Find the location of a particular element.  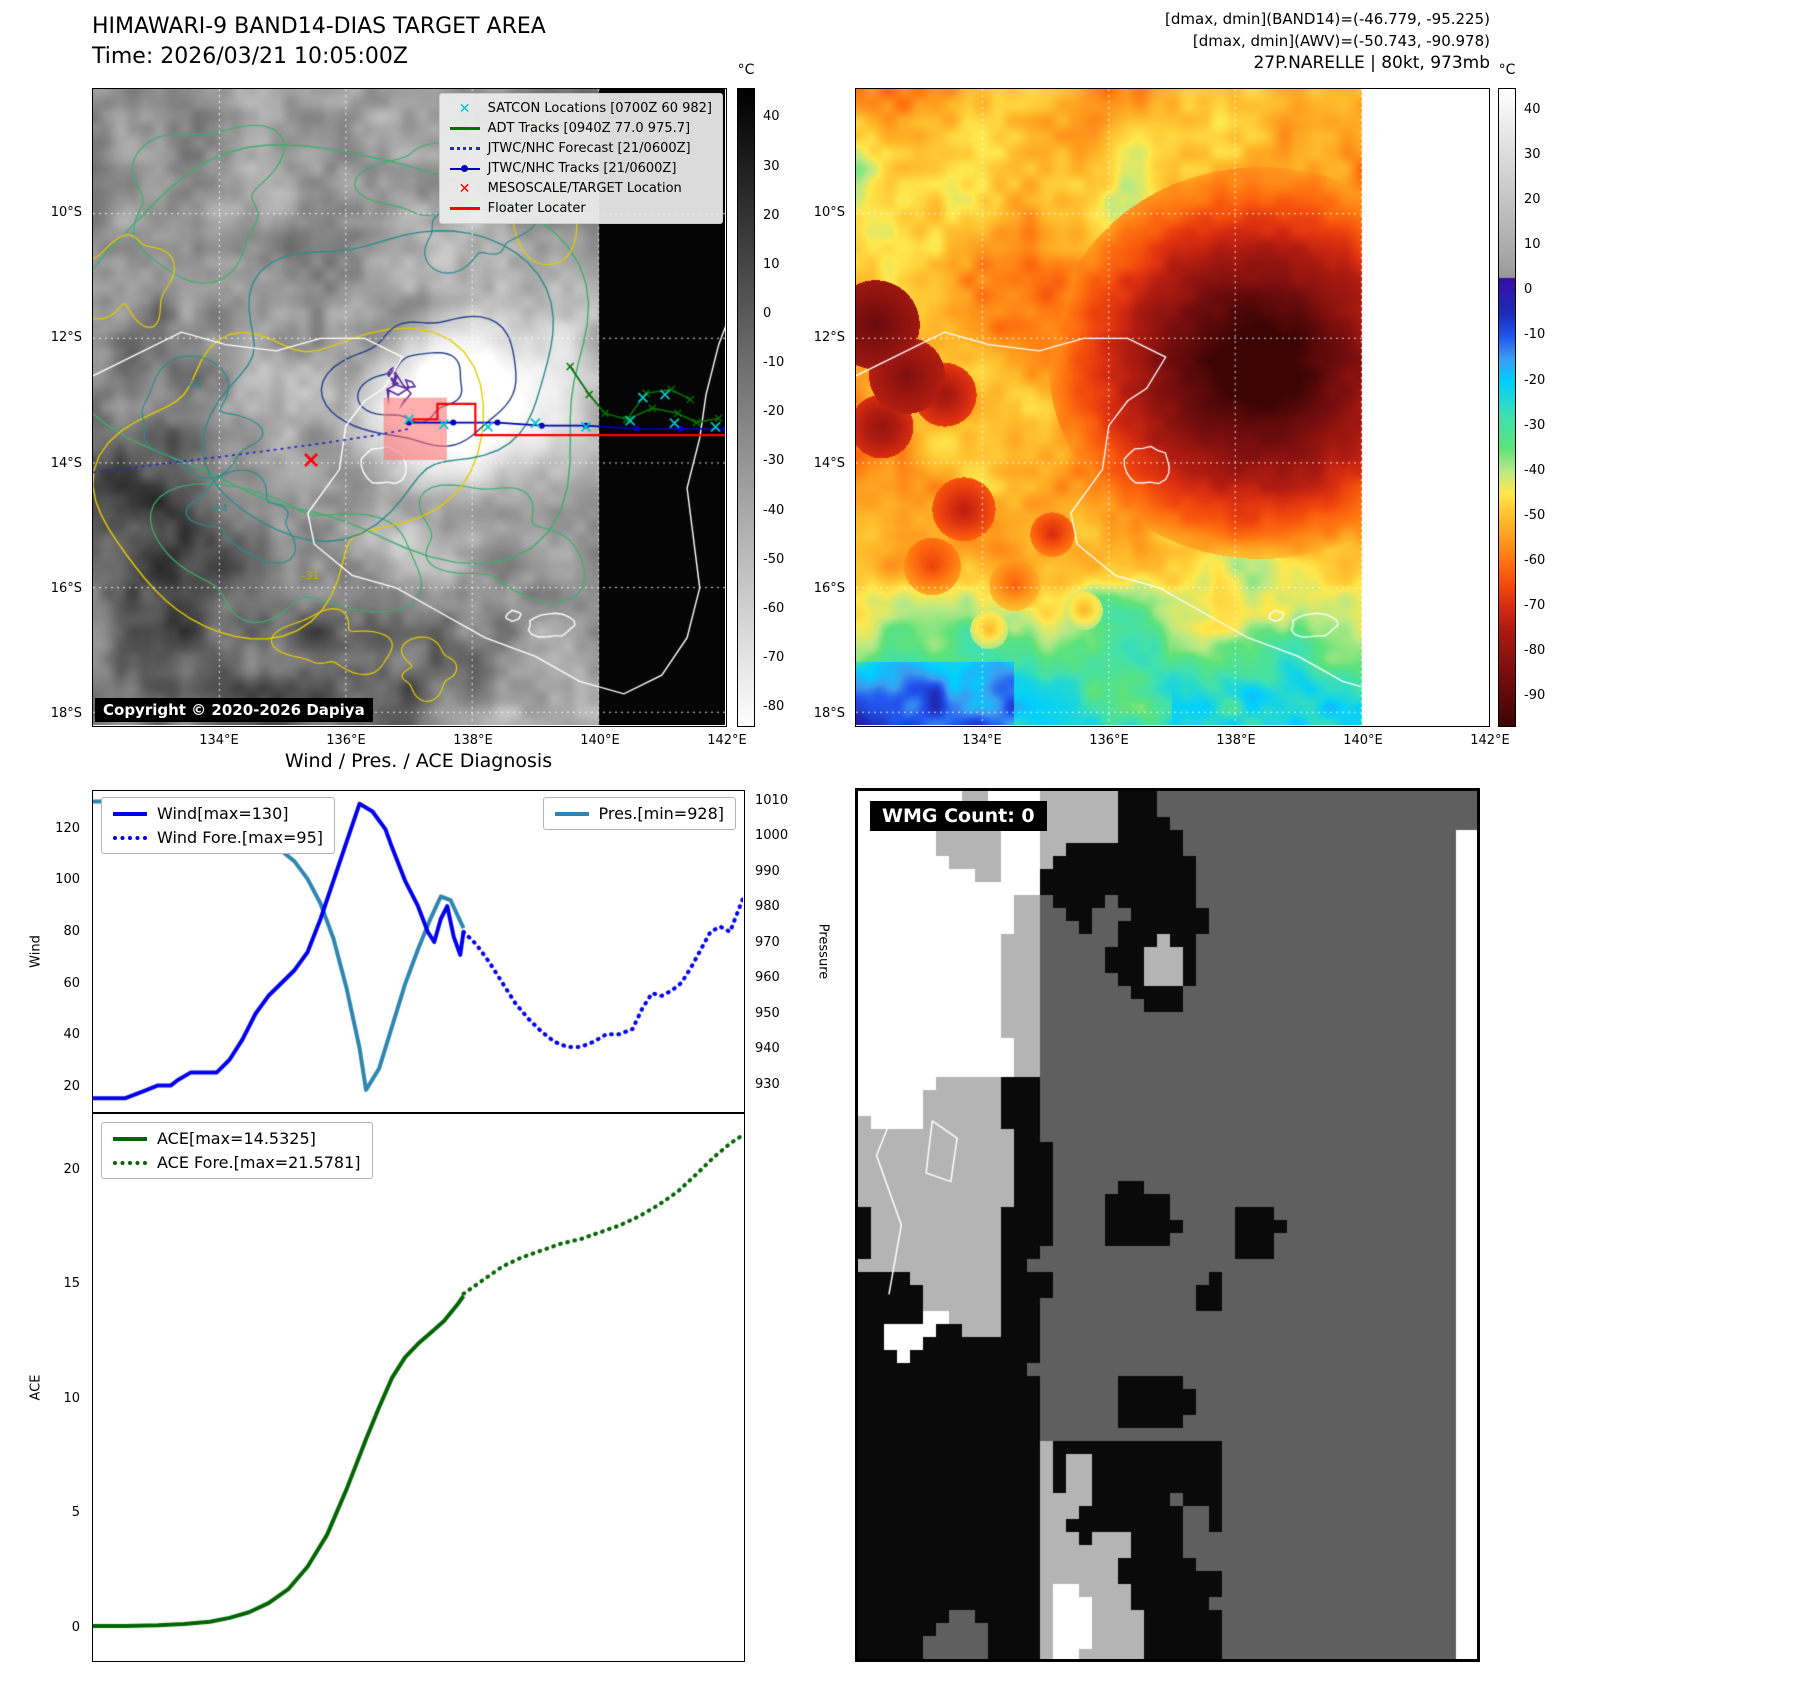

awv-satellite-image is located at coordinates (1172, 407).